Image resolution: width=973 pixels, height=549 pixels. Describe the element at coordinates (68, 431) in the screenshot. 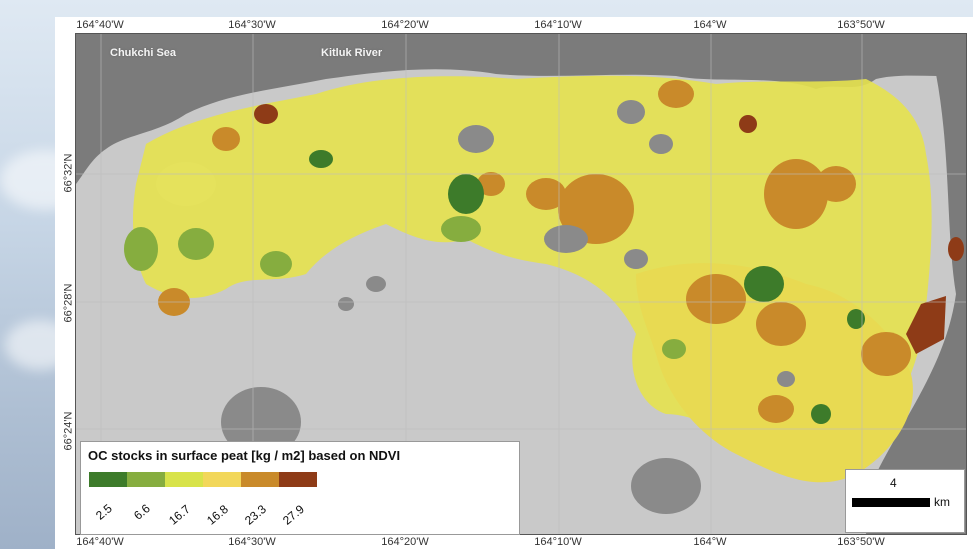

I see `lat-tick-left: 66°24'N` at that location.